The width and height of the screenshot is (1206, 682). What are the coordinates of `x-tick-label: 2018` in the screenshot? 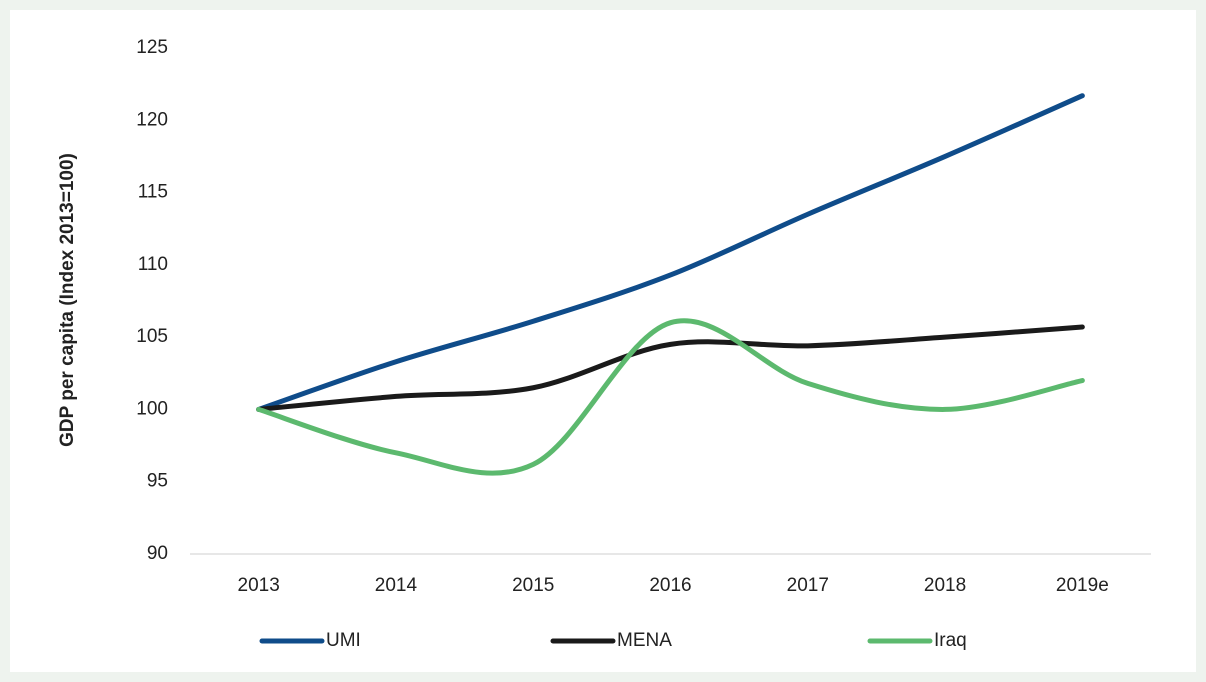 It's located at (945, 585).